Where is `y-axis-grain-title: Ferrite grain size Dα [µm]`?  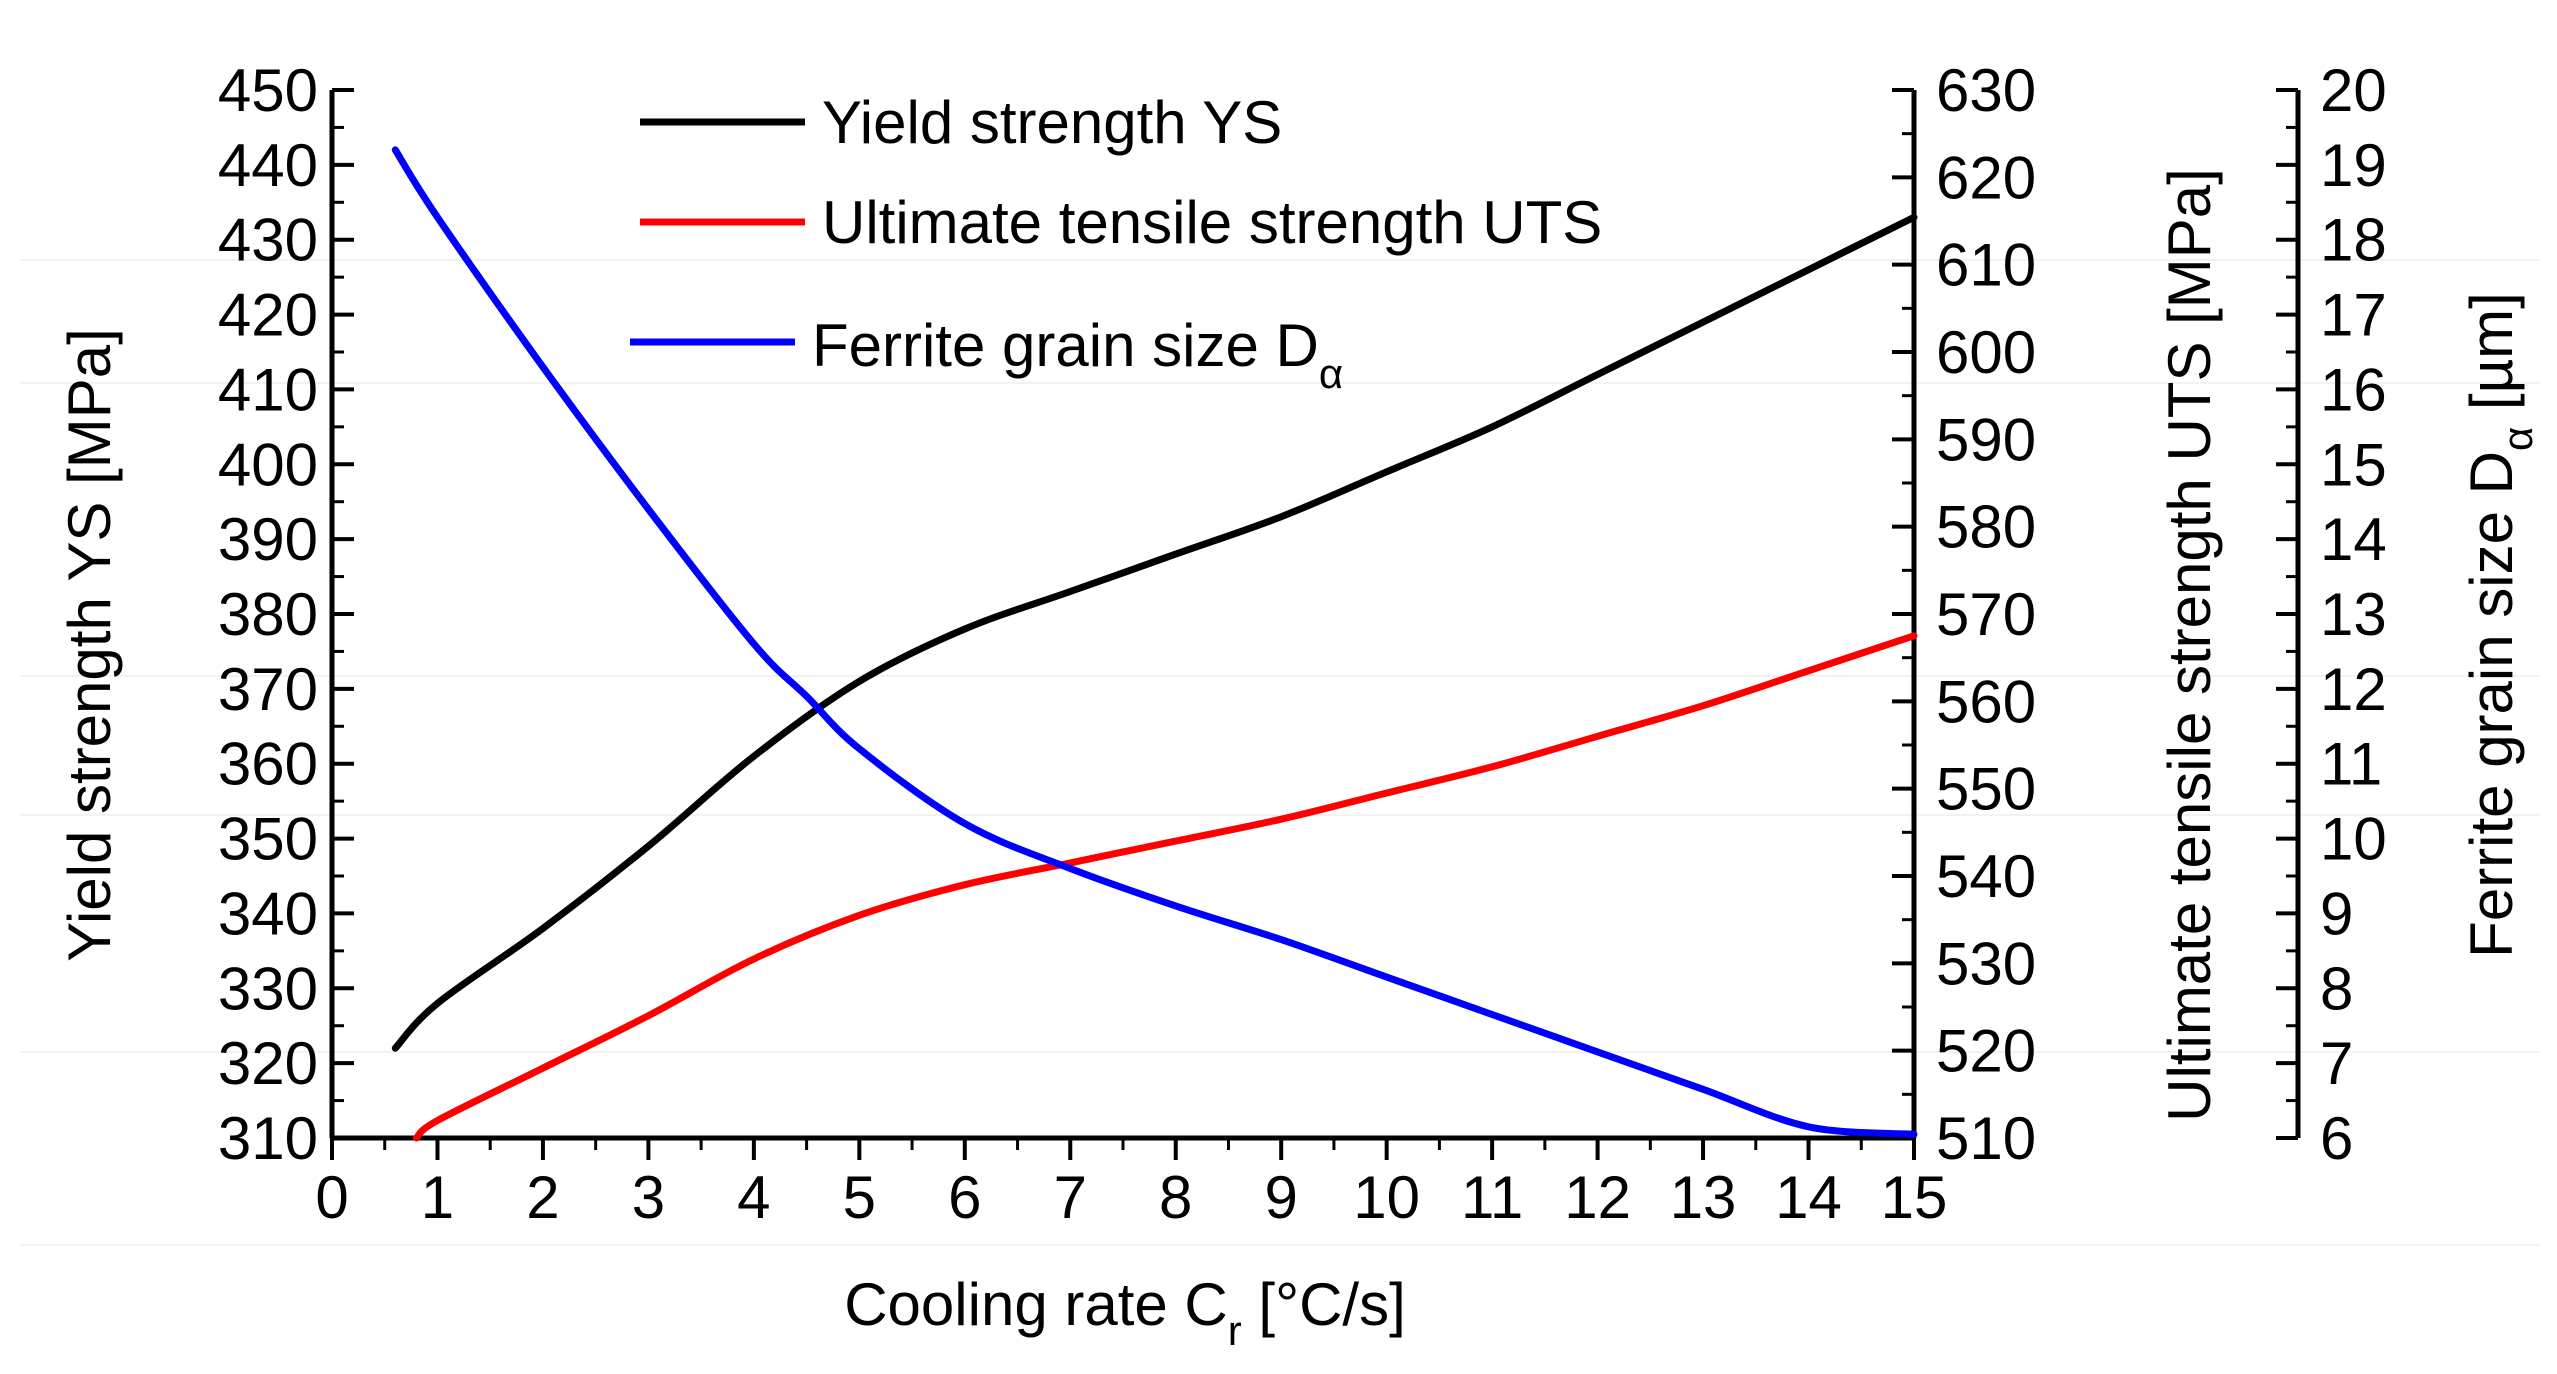 y-axis-grain-title: Ferrite grain size Dα [µm] is located at coordinates (2499, 625).